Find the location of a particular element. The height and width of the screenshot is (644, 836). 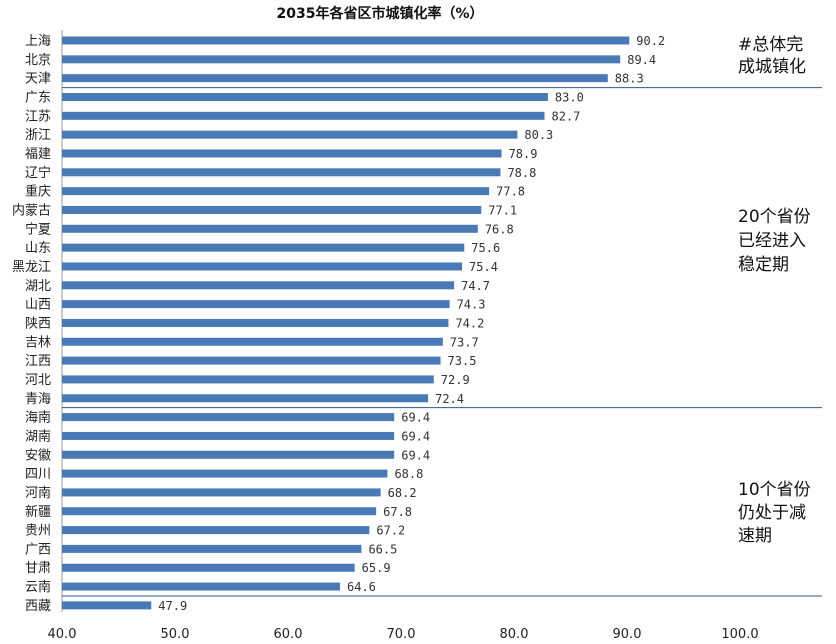

value-label: 80.3 is located at coordinates (538, 135).